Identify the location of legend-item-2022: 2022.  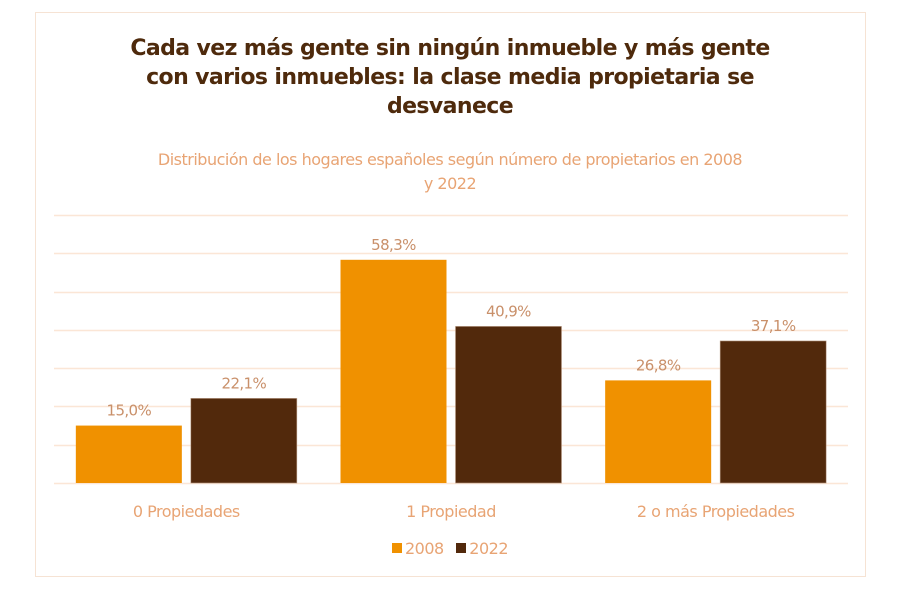
(482, 548).